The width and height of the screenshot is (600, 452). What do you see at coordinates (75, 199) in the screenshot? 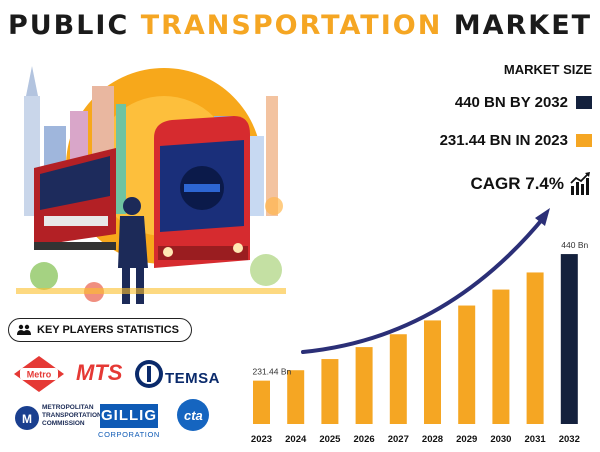
I see `train-left` at bounding box center [75, 199].